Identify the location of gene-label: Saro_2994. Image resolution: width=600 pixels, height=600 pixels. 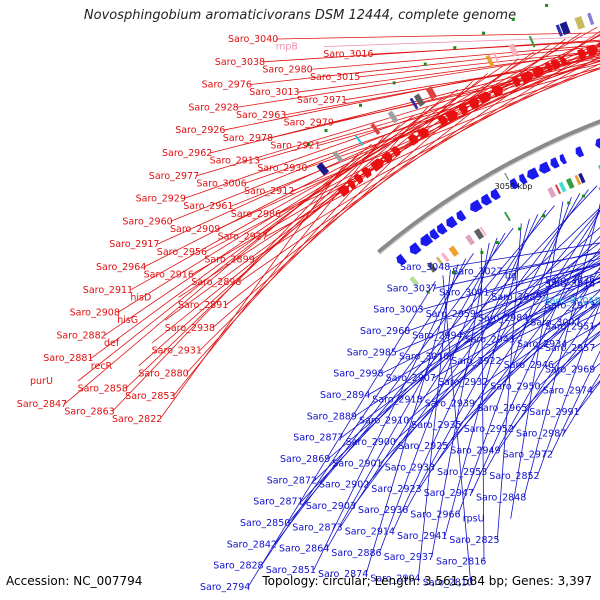
(437, 335).